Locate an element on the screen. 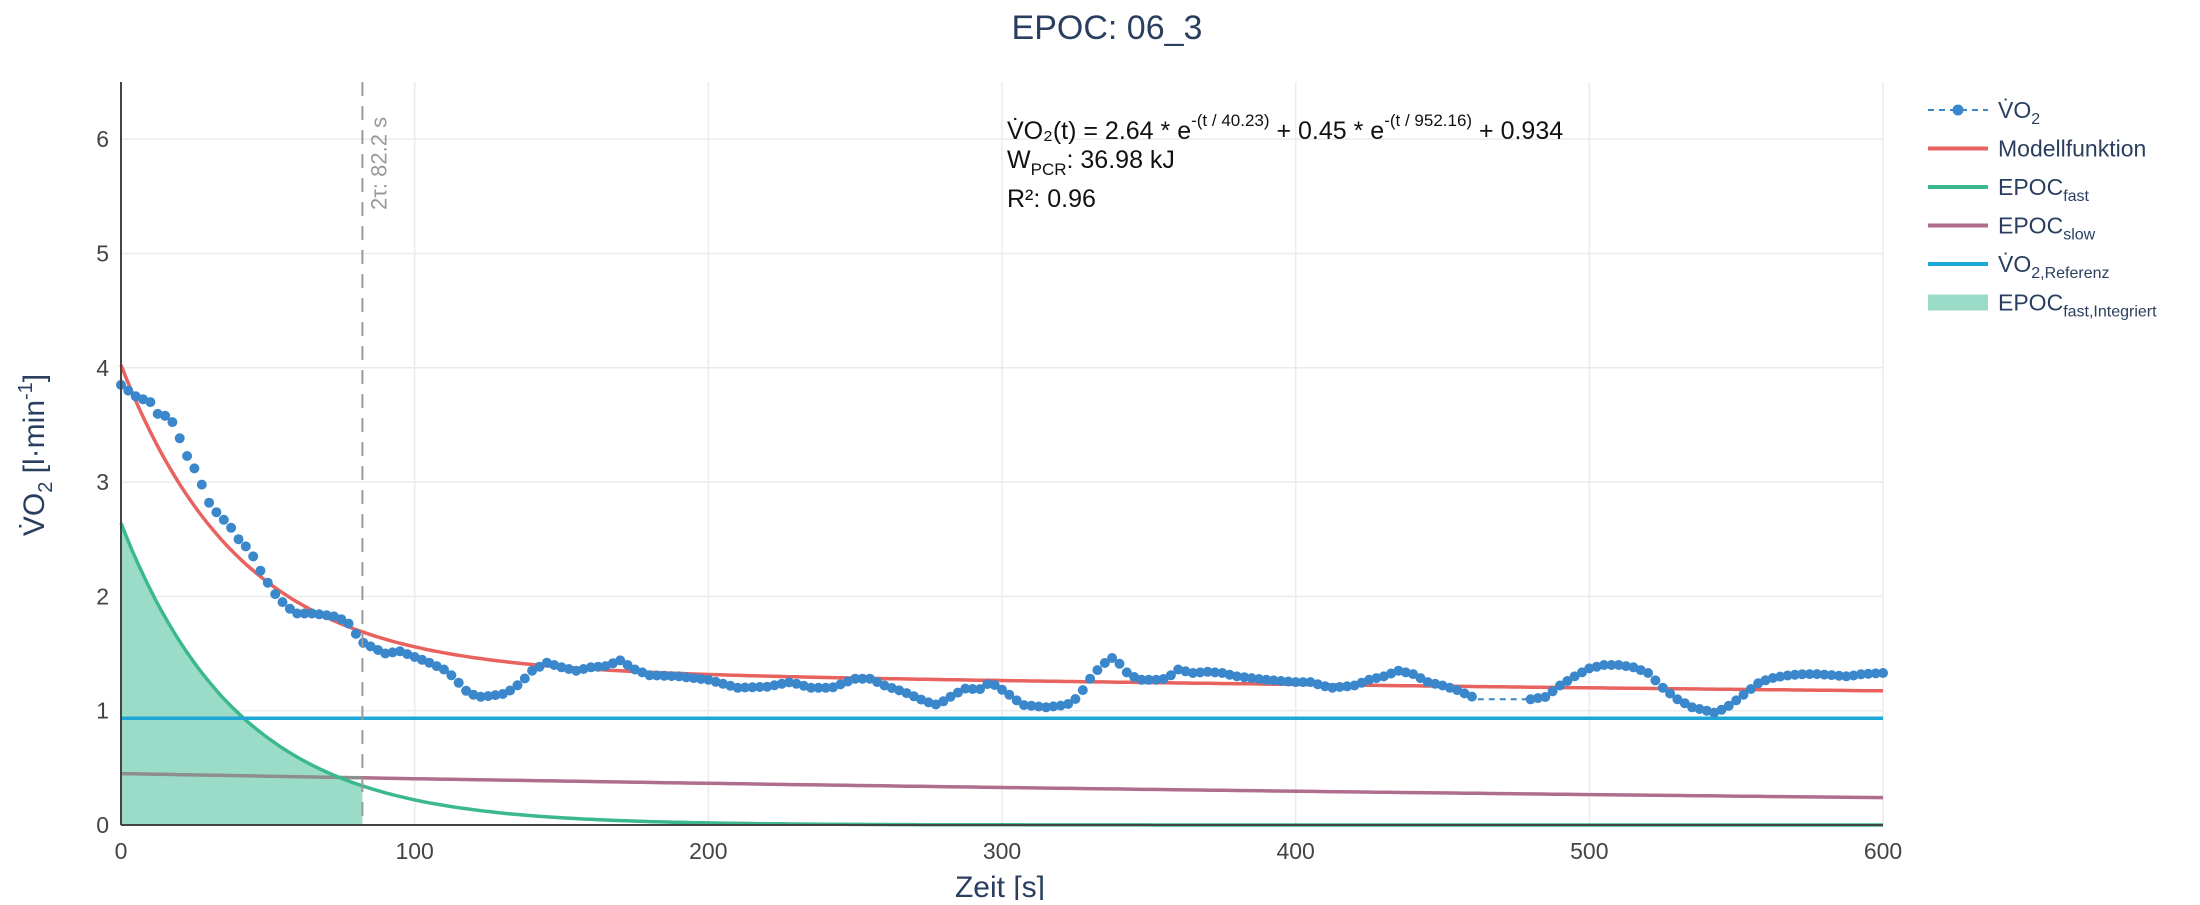  x-tick-label: 0 is located at coordinates (121, 851).